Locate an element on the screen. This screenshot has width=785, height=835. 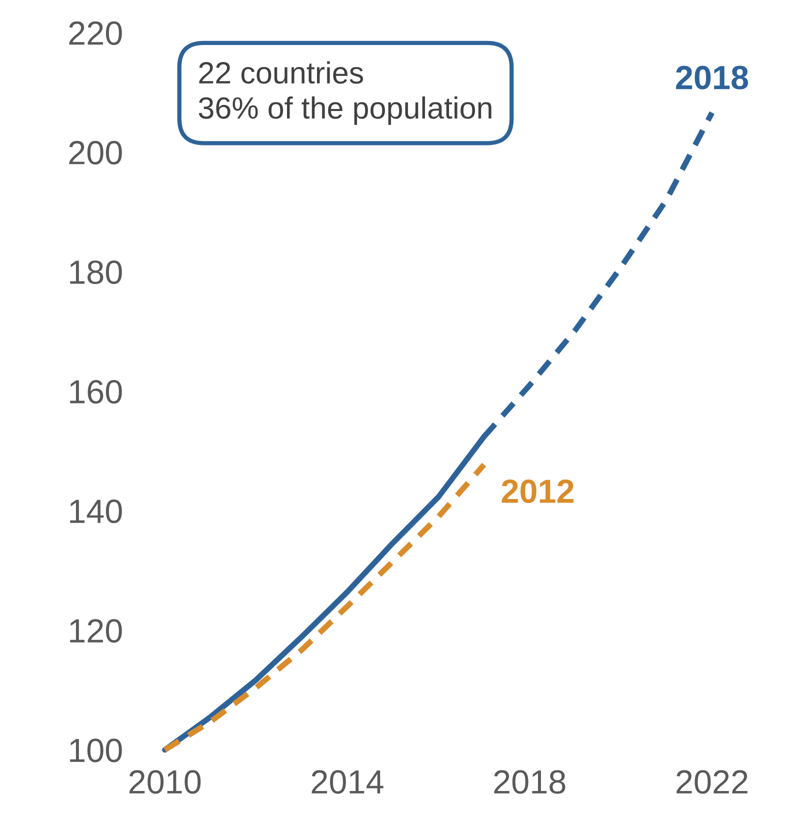
x-tick-label: 2022 is located at coordinates (712, 782).